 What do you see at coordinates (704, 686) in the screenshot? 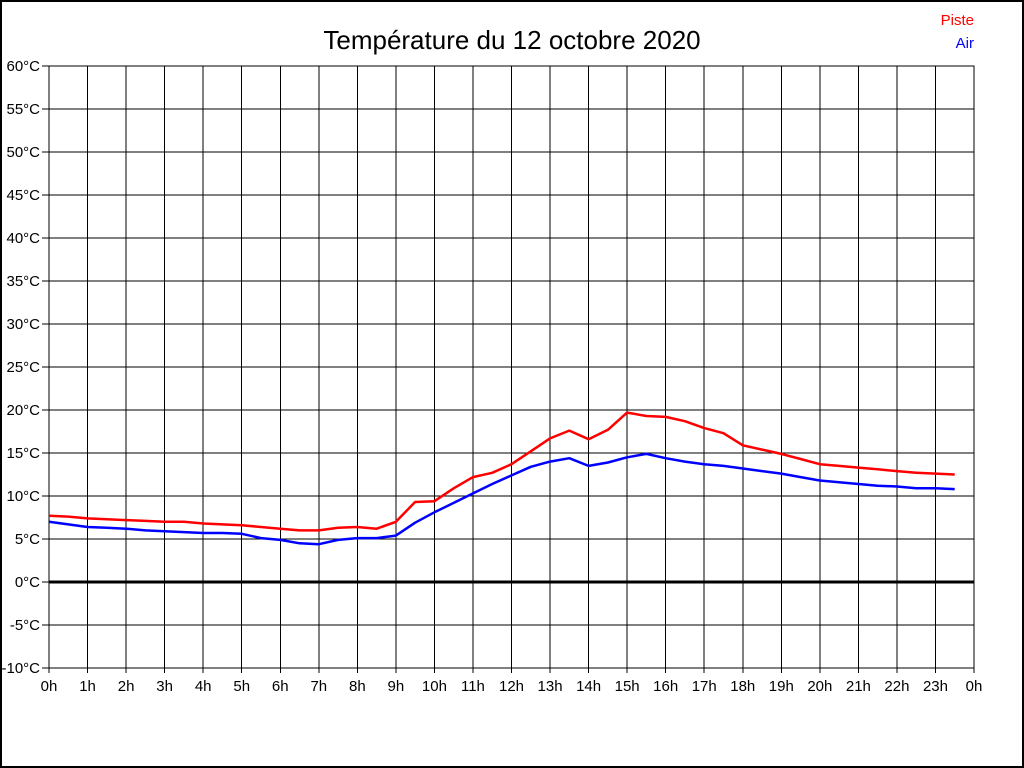
I see `x-tick-label: 17h` at bounding box center [704, 686].